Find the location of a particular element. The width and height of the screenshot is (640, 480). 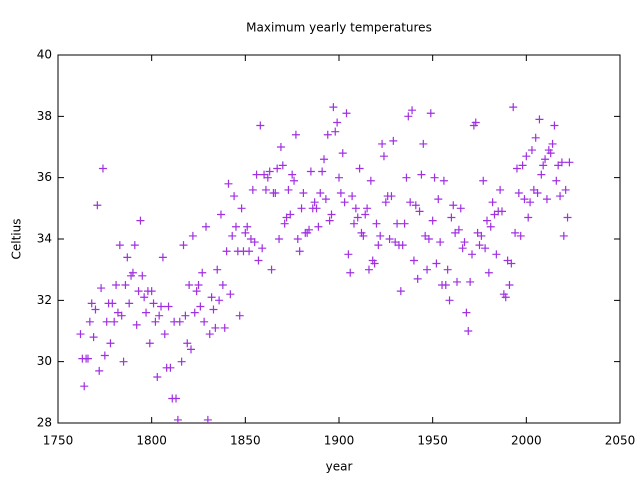

y-tick-label: 38 is located at coordinates (44, 116).